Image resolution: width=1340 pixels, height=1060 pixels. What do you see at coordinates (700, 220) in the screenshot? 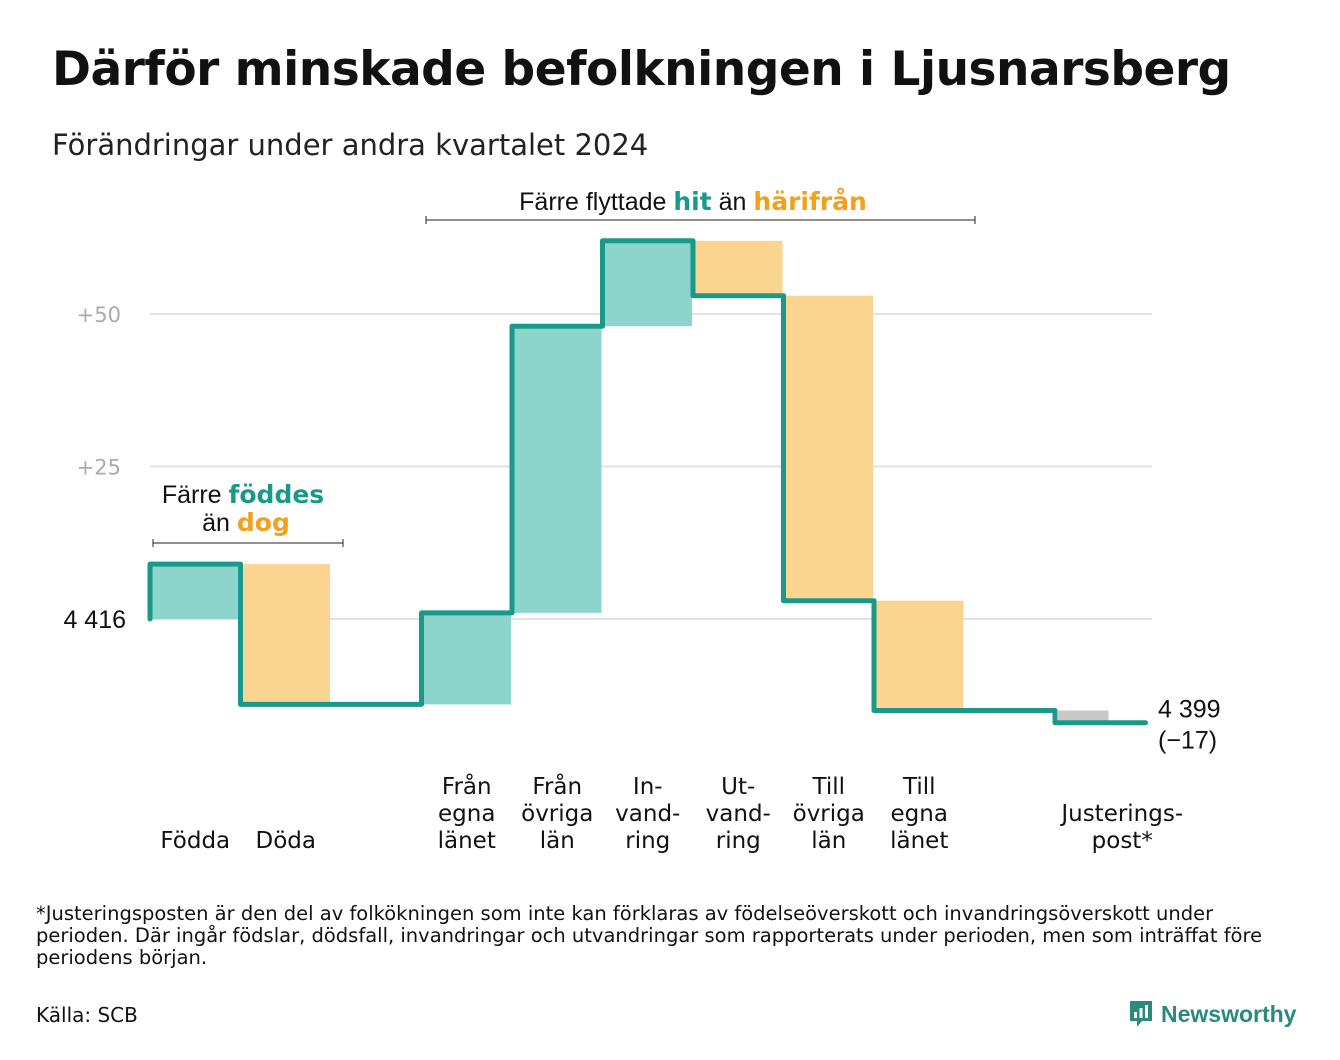
I see `migration-annotation-bracket` at bounding box center [700, 220].